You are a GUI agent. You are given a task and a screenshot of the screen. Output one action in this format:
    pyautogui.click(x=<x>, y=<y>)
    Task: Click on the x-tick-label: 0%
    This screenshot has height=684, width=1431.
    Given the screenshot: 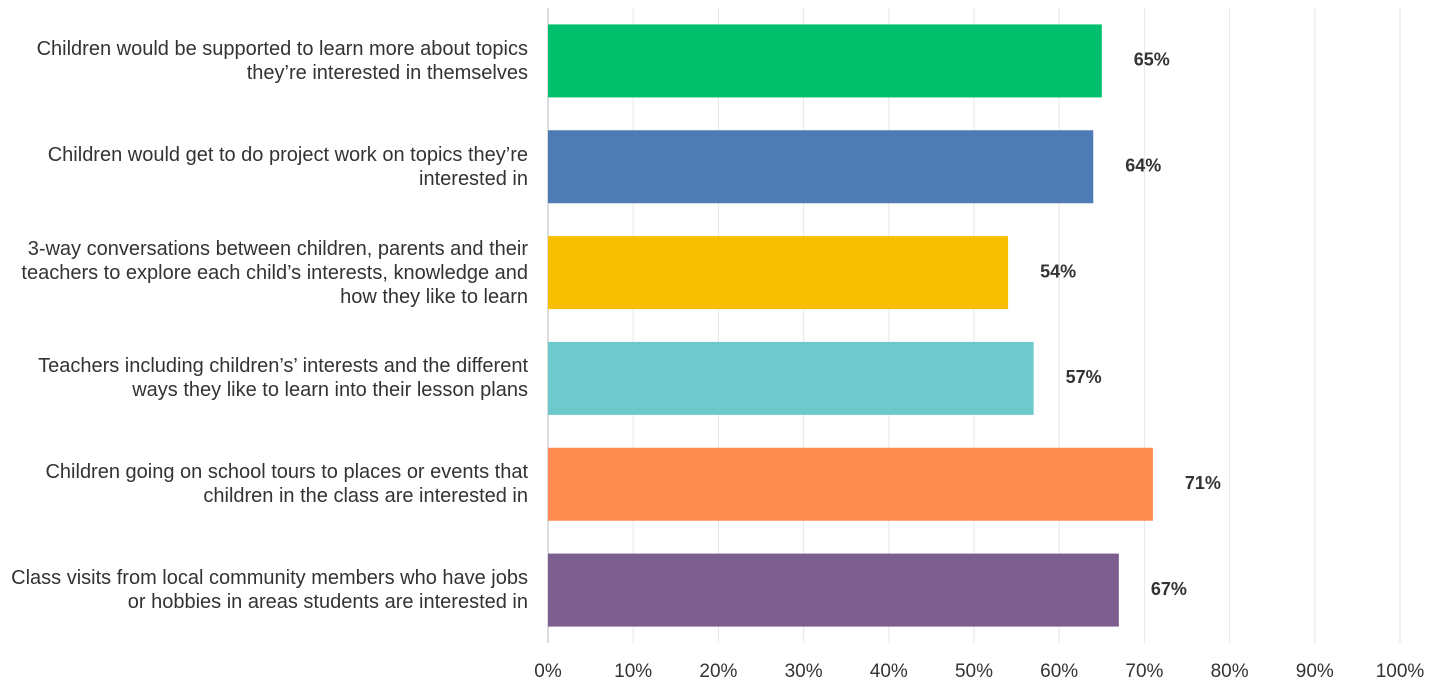 What is the action you would take?
    pyautogui.click(x=548, y=671)
    